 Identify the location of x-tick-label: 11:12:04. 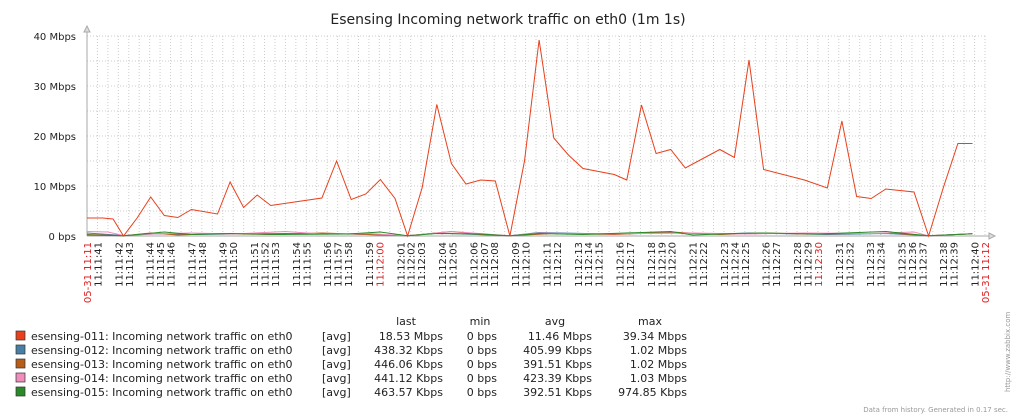
(443, 264).